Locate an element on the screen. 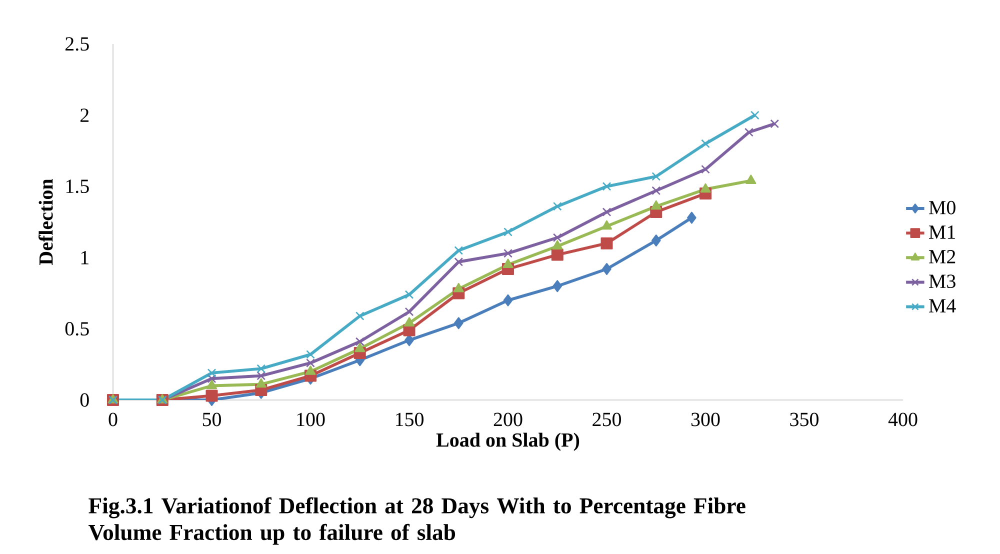 The image size is (1000, 554). legend-label: M2 is located at coordinates (942, 257).